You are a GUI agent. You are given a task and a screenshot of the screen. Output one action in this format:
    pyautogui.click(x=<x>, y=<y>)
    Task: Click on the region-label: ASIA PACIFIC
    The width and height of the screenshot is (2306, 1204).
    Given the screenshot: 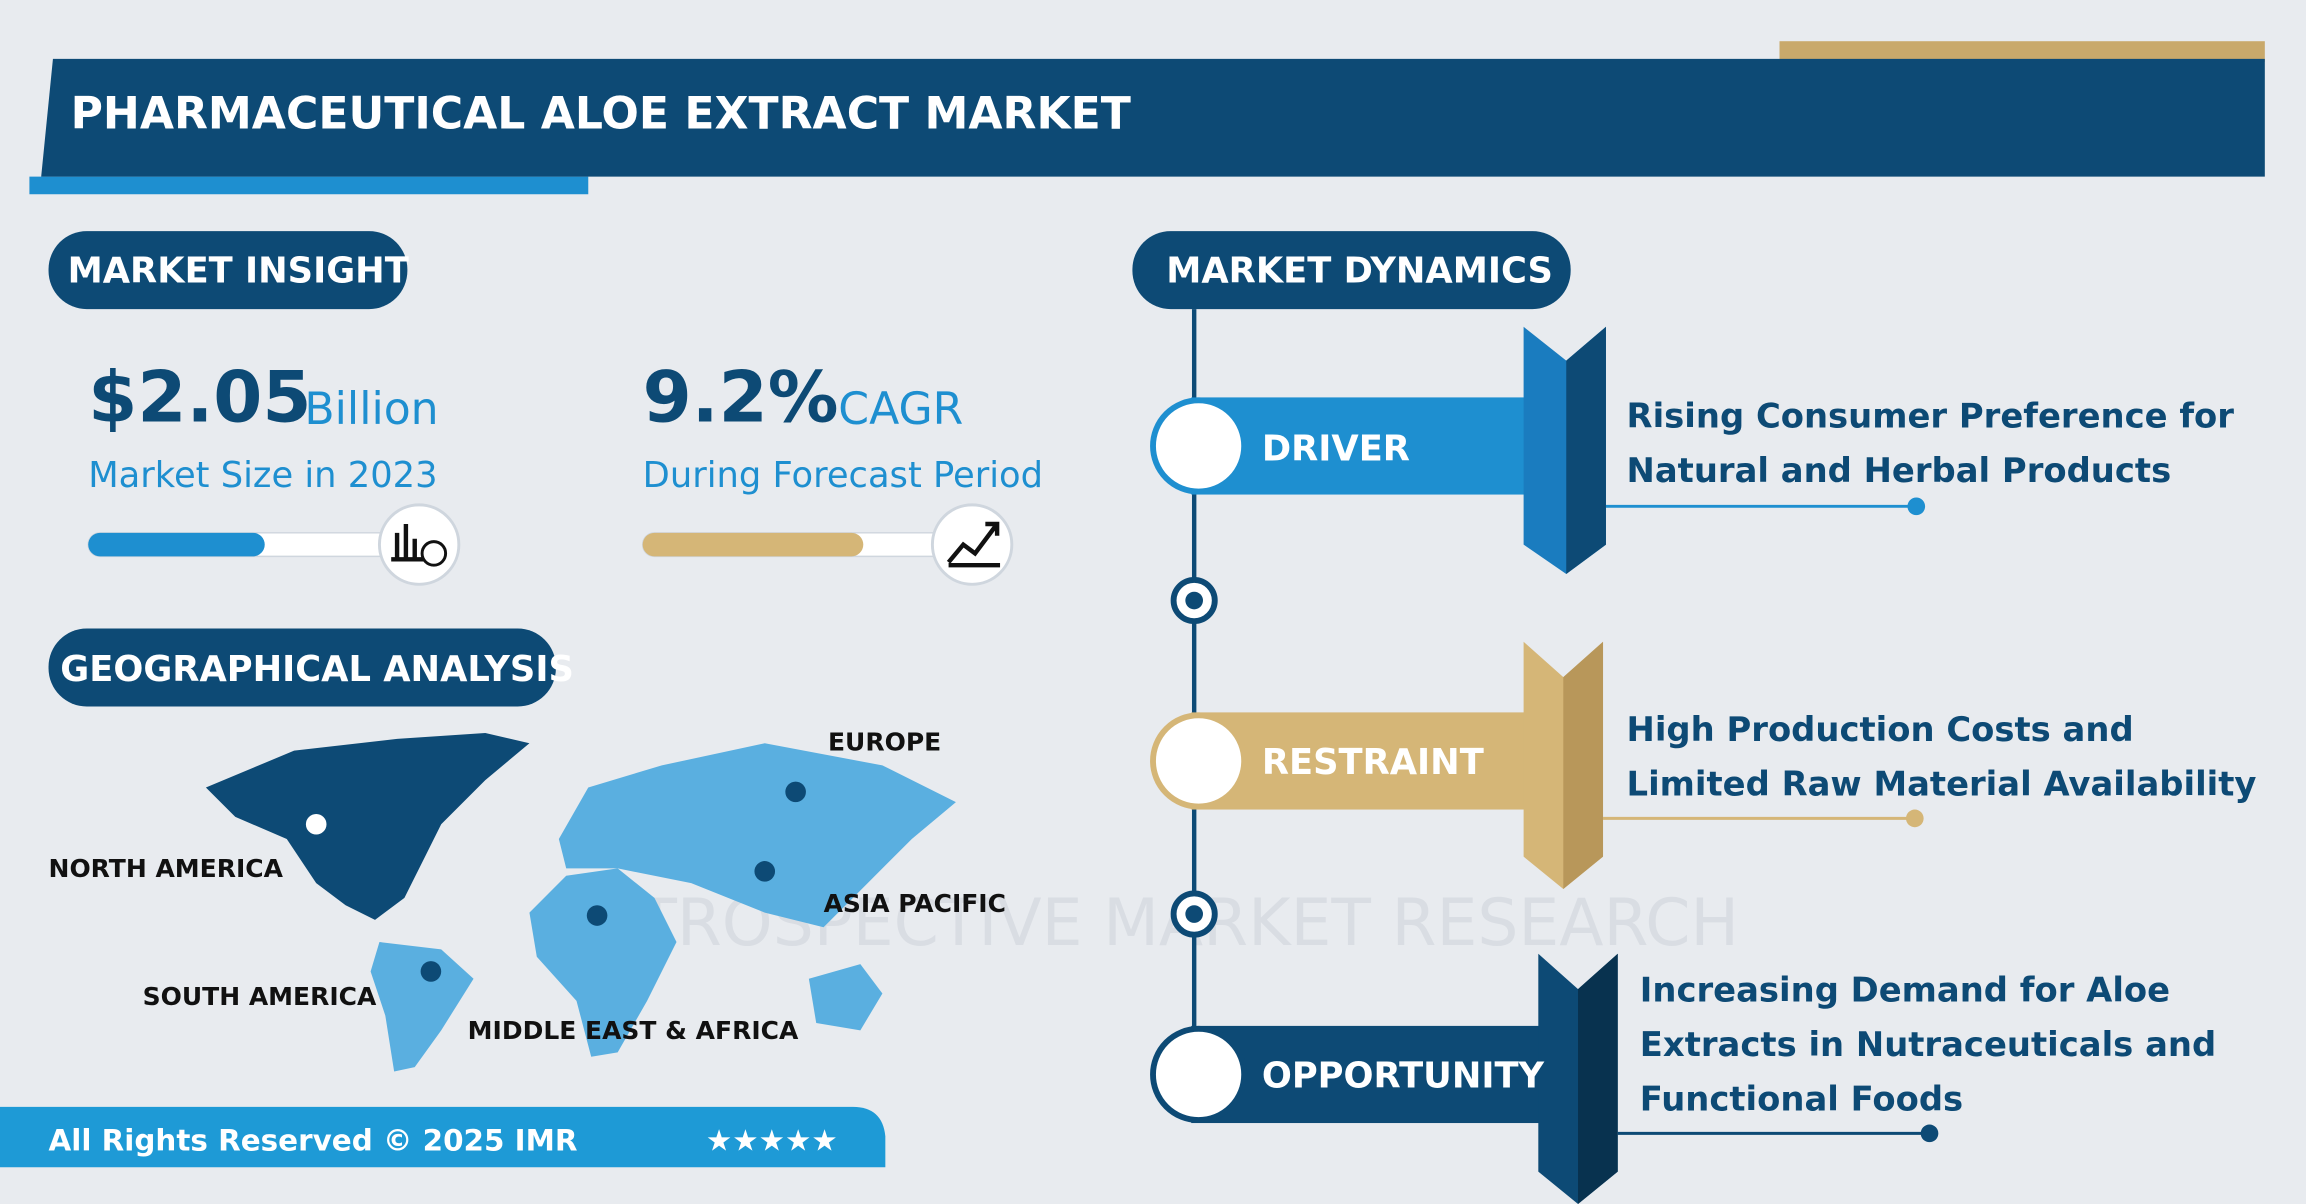 What is the action you would take?
    pyautogui.click(x=915, y=903)
    